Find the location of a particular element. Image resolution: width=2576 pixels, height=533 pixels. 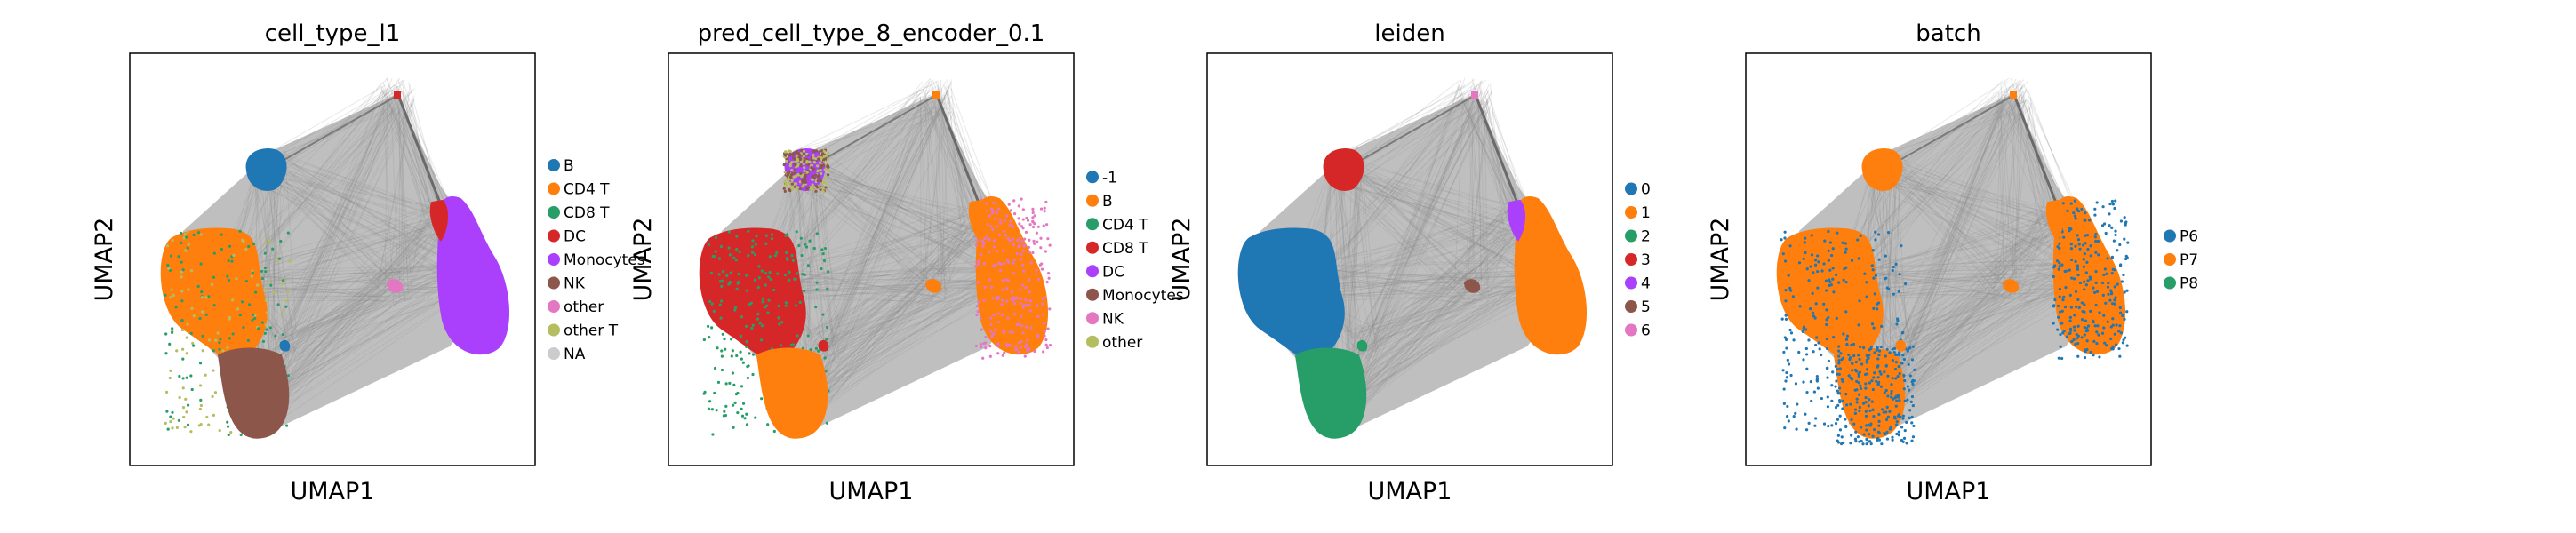

cluster-points is located at coordinates (933, 286).